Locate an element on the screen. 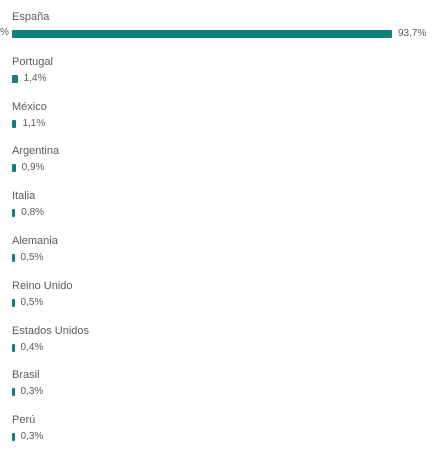  value-label: 1,1% is located at coordinates (34, 123).